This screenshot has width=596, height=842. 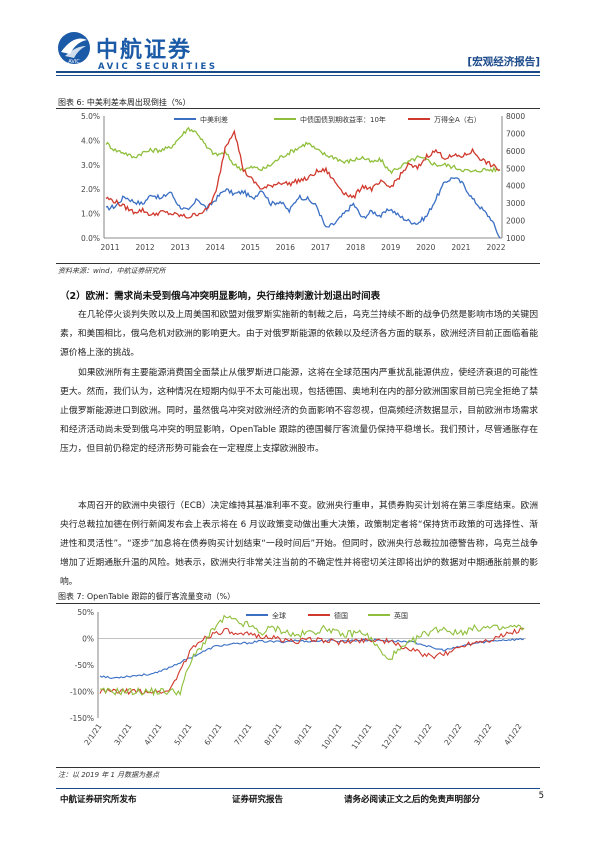 I want to click on y-tick-label: -50%, so click(x=84, y=665).